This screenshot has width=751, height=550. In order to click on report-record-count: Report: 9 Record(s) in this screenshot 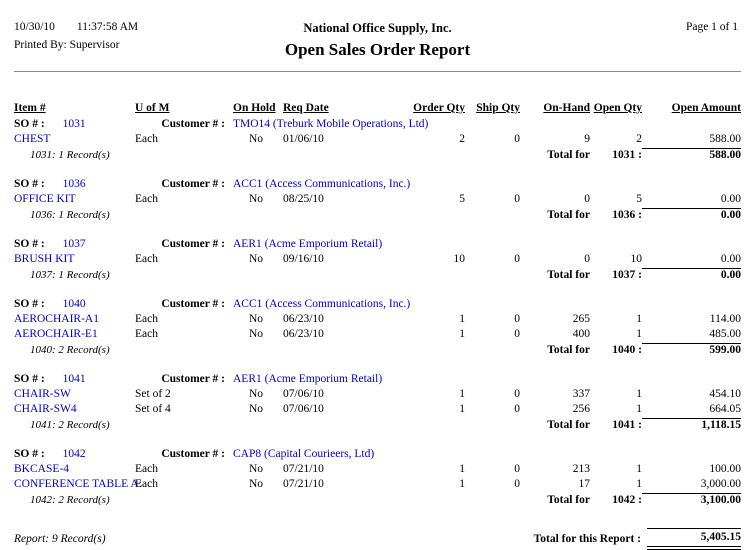, I will do `click(60, 539)`.